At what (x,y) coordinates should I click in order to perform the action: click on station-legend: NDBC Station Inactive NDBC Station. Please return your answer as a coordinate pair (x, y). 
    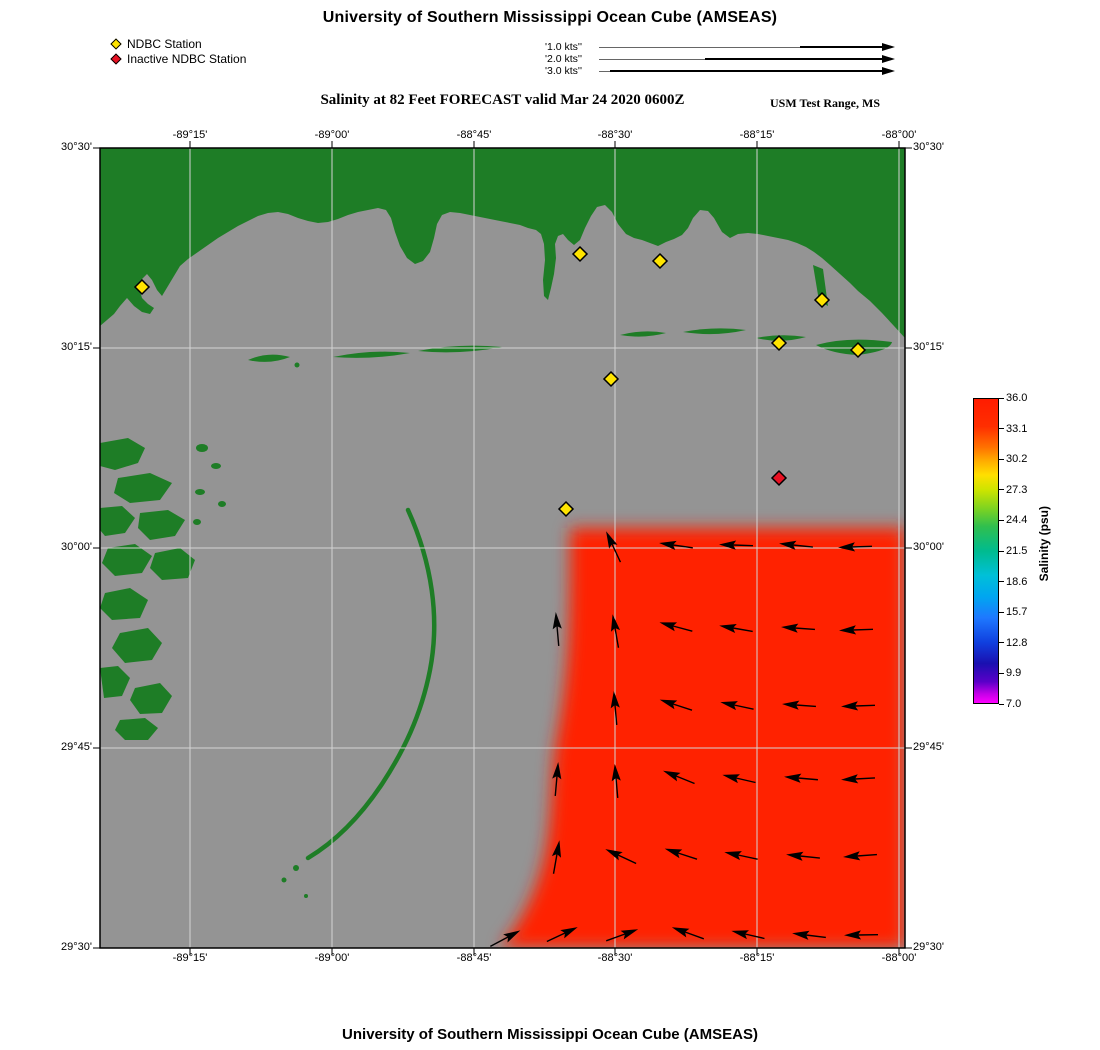
    Looking at the image, I should click on (178, 51).